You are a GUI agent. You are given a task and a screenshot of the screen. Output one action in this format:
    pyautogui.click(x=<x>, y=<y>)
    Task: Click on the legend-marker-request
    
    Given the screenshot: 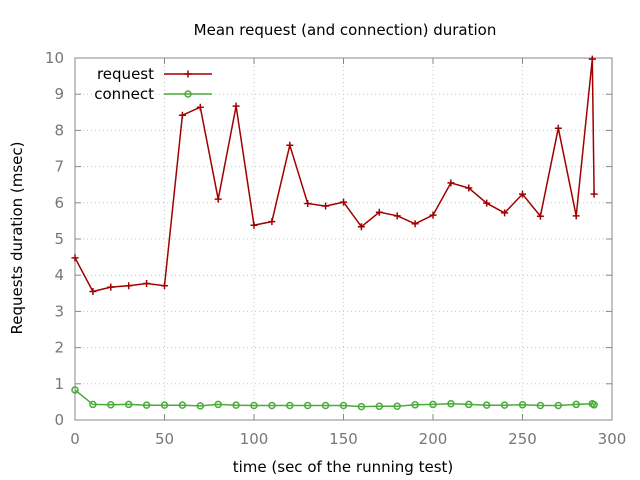 What is the action you would take?
    pyautogui.click(x=188, y=74)
    